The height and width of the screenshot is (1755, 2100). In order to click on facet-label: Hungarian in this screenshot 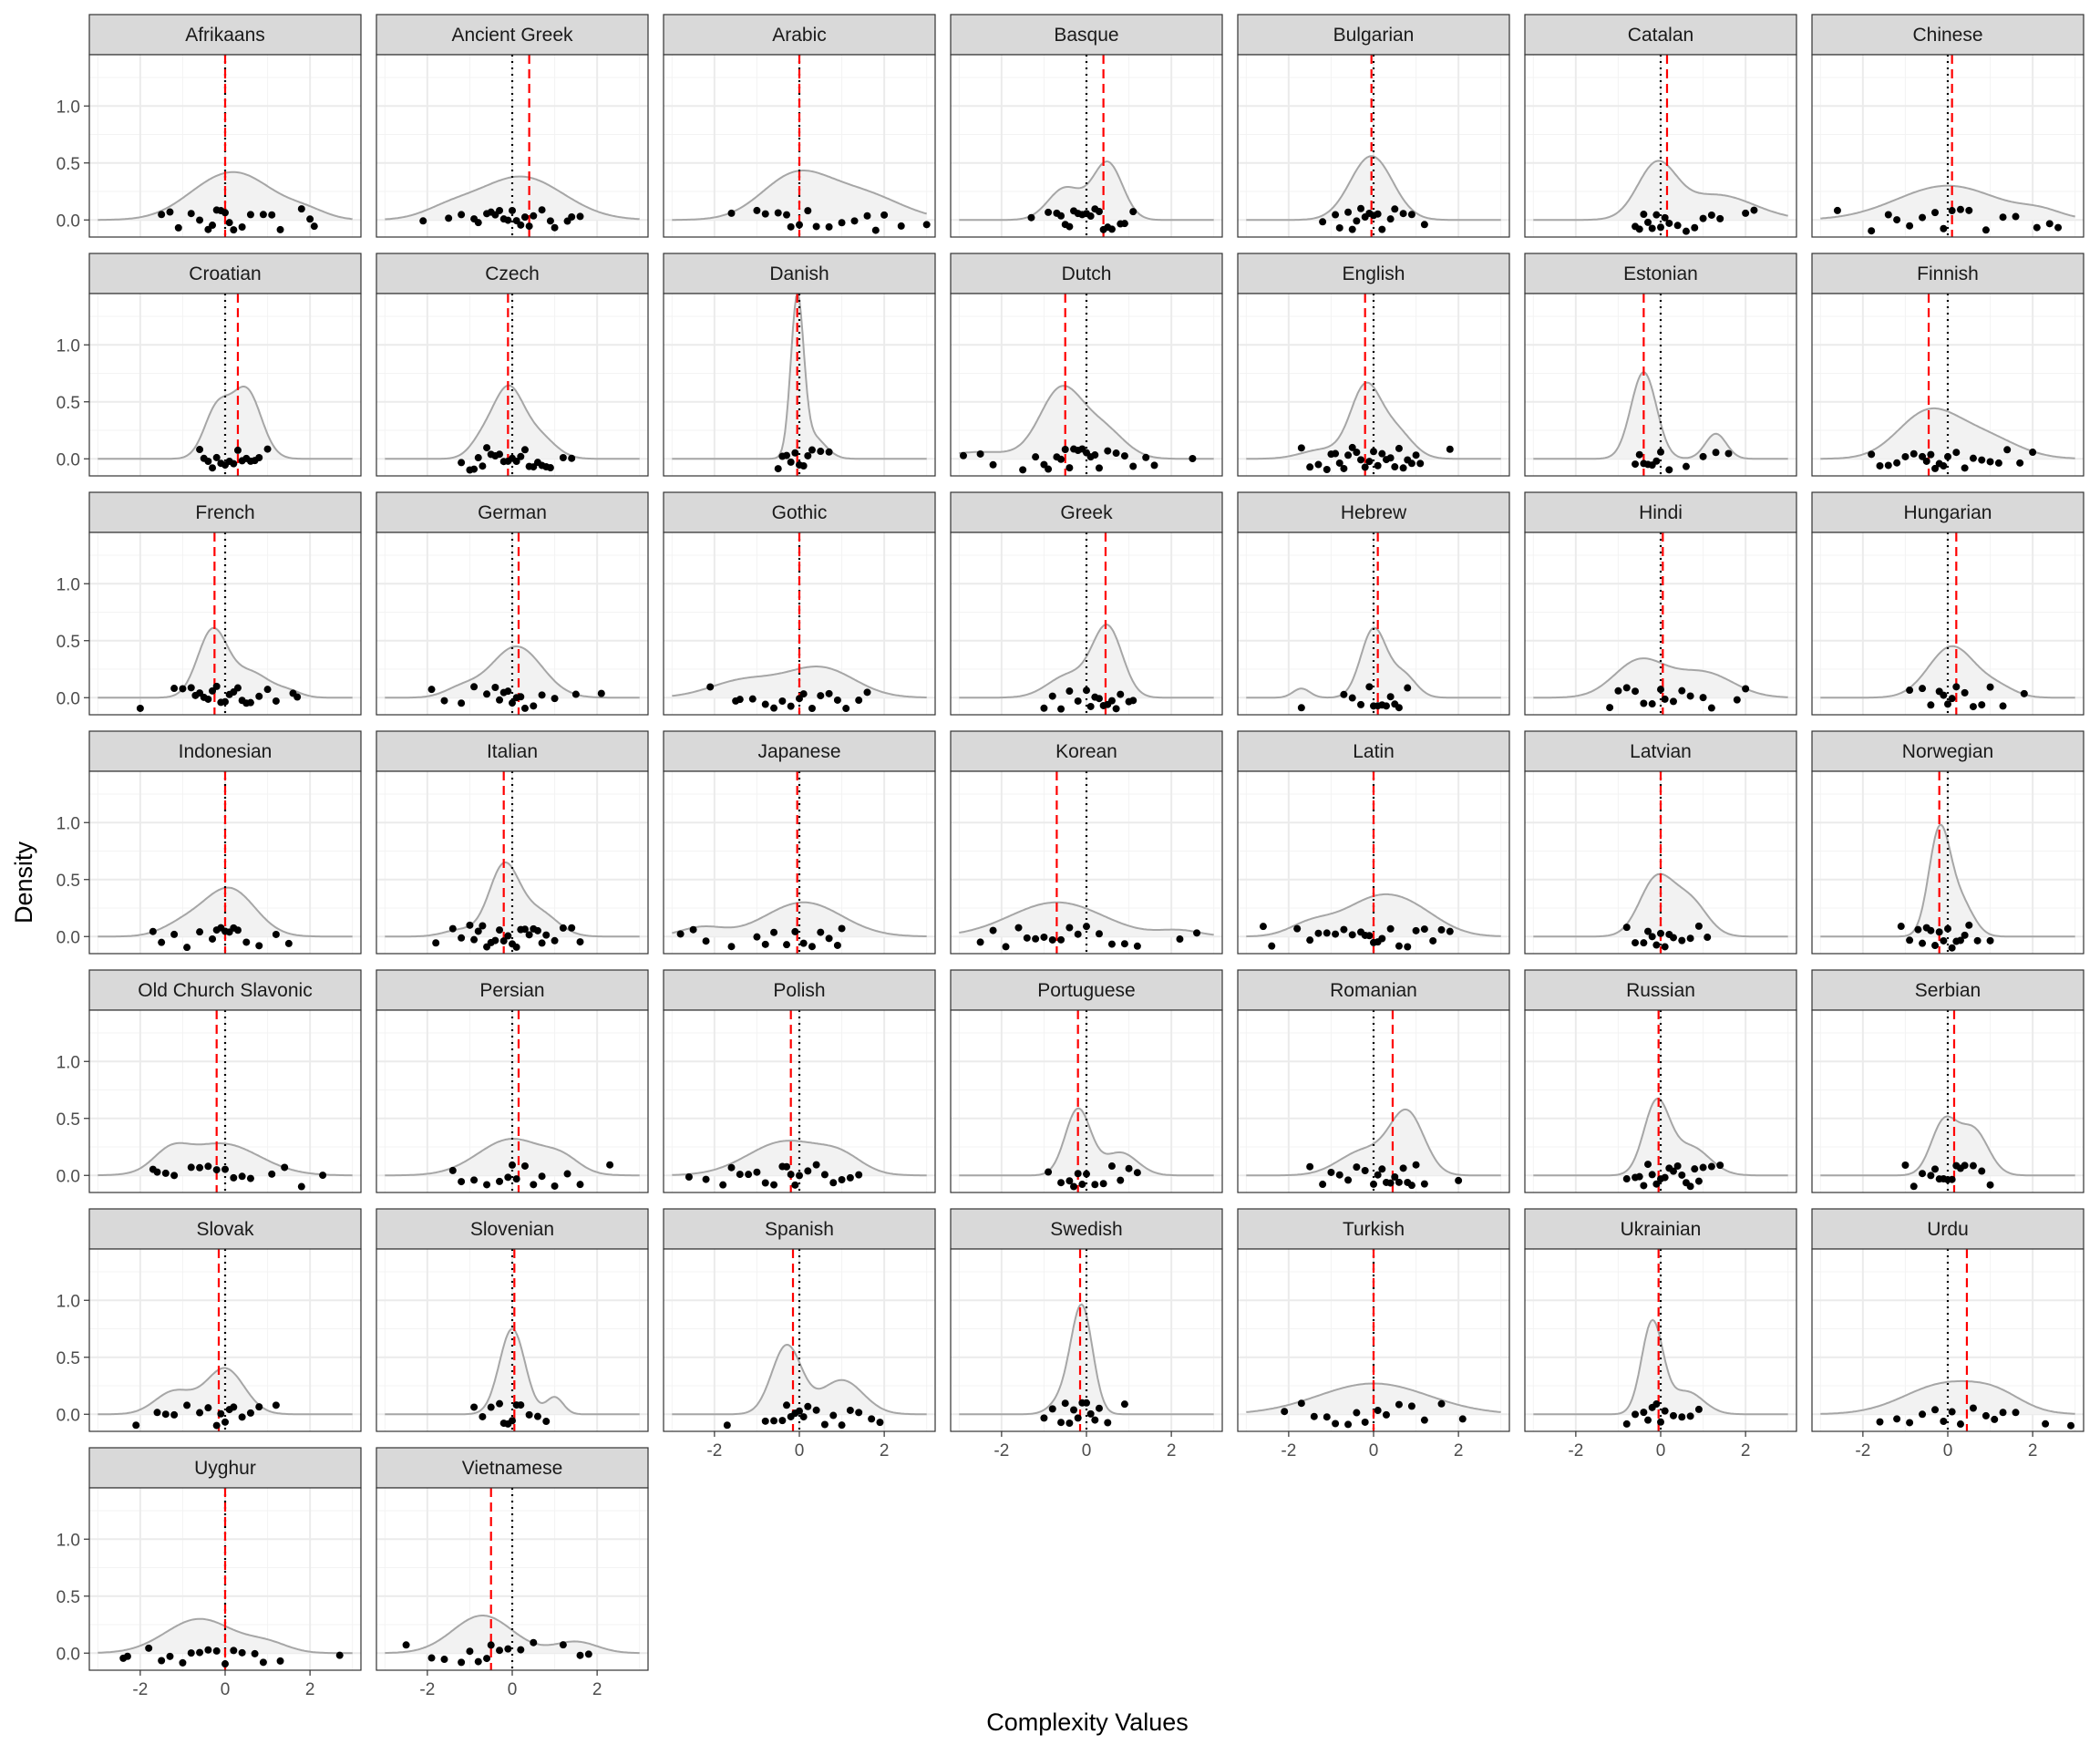, I will do `click(1948, 512)`.